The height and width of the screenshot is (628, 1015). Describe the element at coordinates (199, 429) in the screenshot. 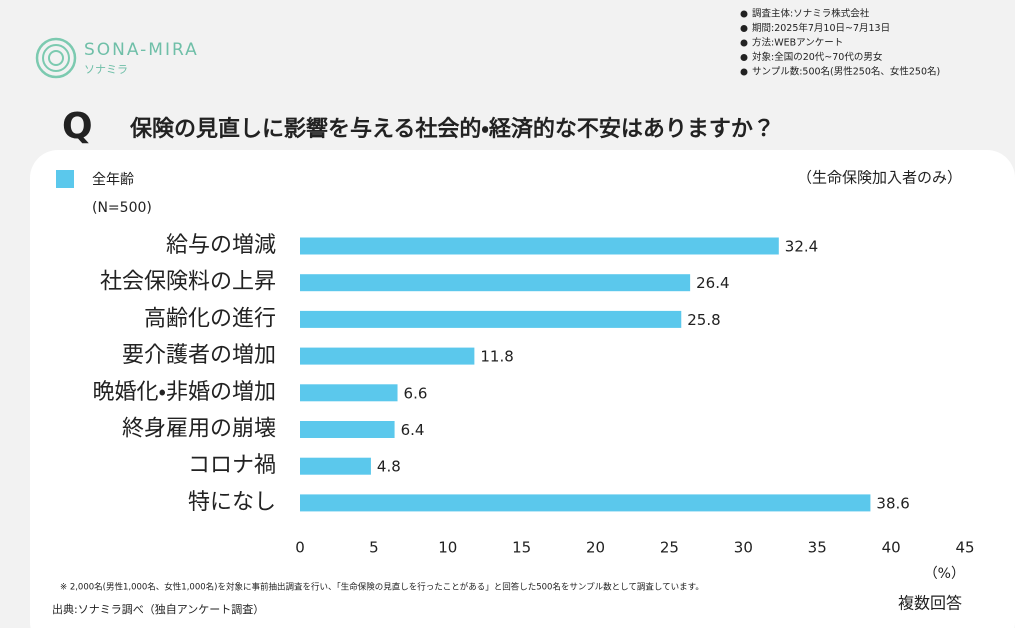

I see `y-tick-label: 終身雇用の崩壊` at that location.